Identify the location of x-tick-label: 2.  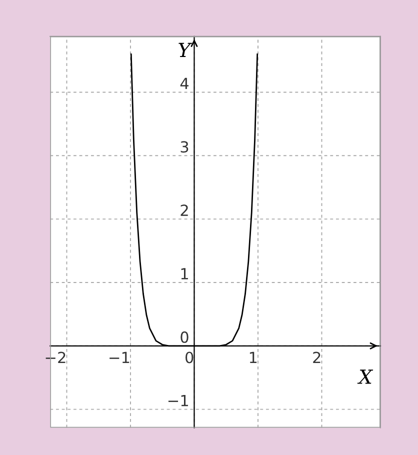
(316, 358).